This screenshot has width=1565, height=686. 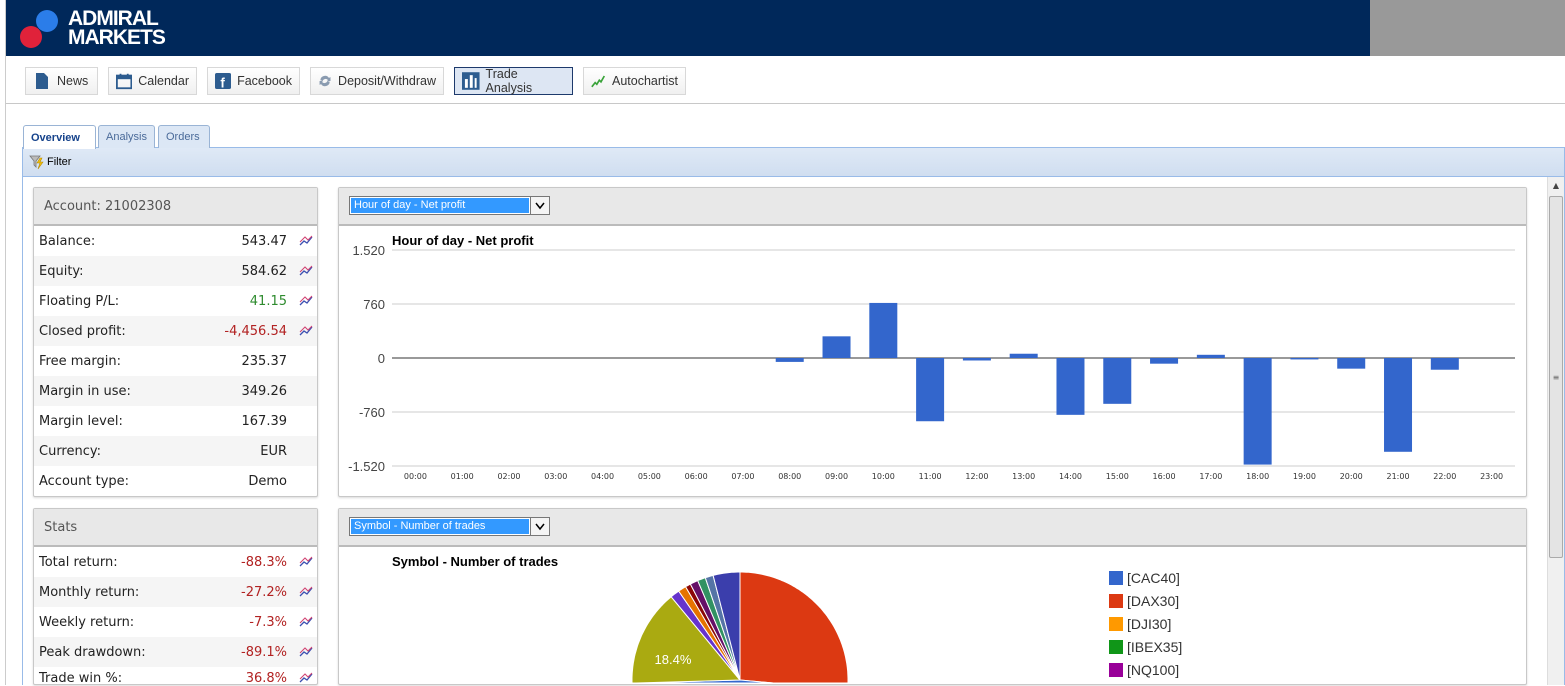 I want to click on row-value: -7.3%, so click(x=268, y=622).